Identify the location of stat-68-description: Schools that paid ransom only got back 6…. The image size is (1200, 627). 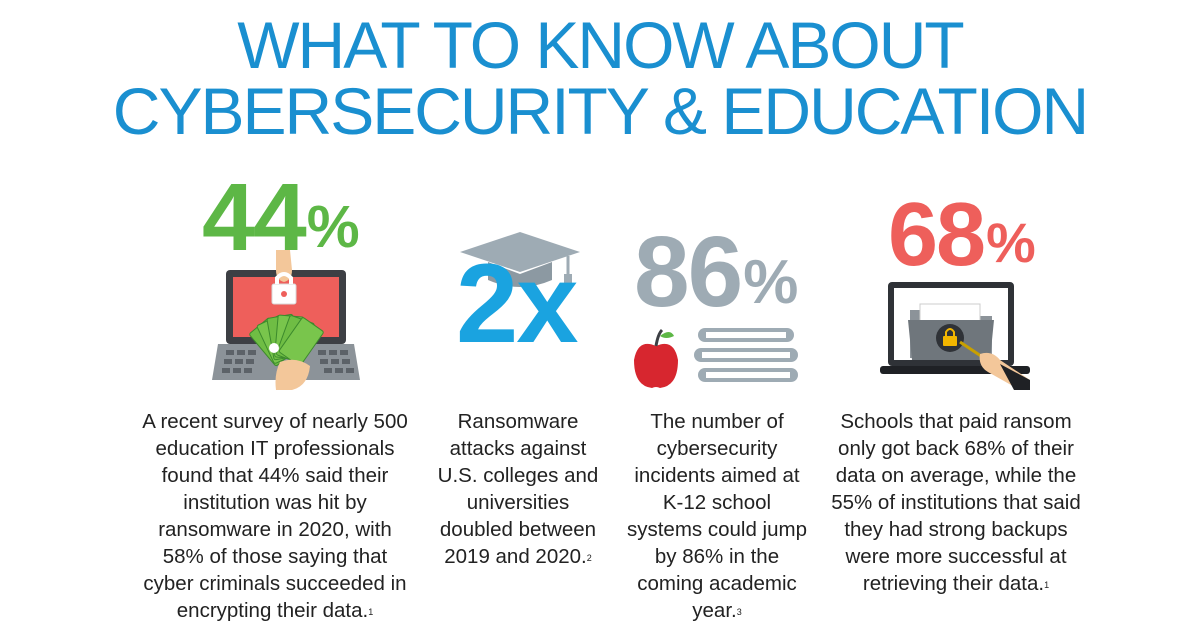
(956, 502).